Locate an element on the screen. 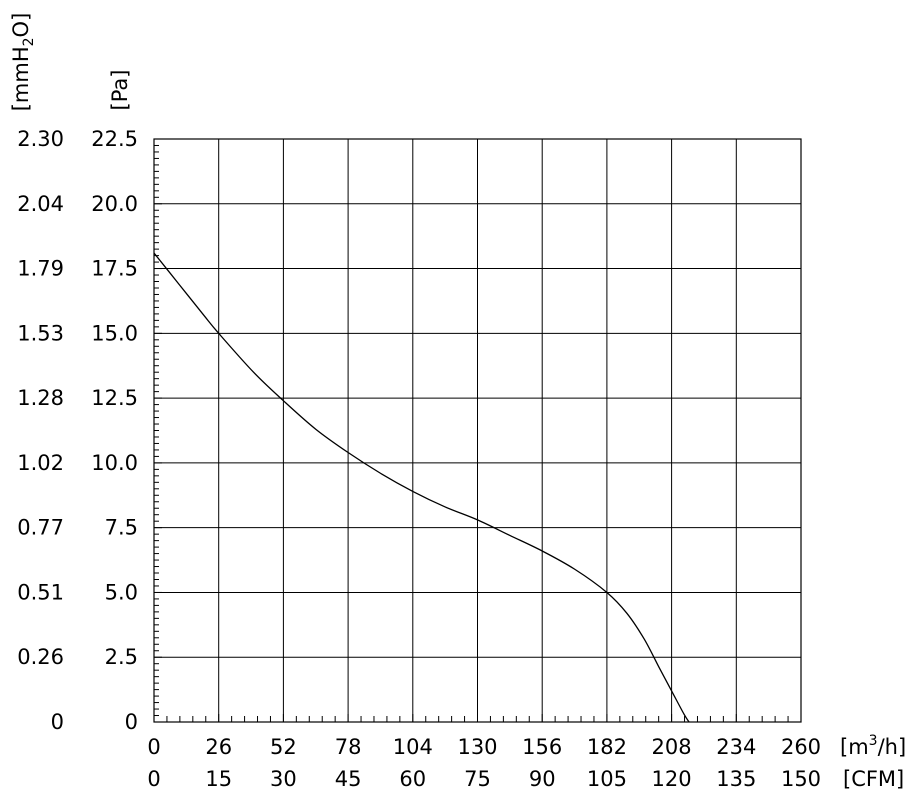  y-unit-mmh2o-base: [mmH is located at coordinates (21, 78).